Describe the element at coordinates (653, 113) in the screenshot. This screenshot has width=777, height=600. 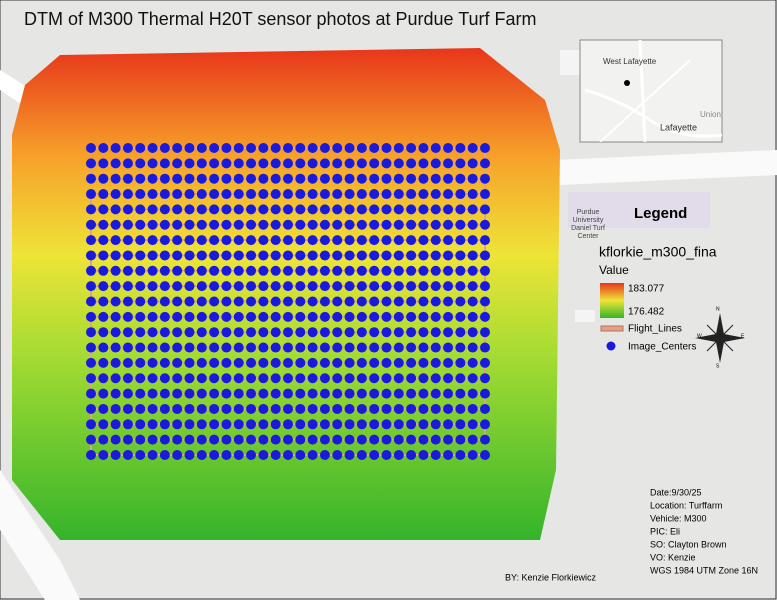
I see `inset-road` at that location.